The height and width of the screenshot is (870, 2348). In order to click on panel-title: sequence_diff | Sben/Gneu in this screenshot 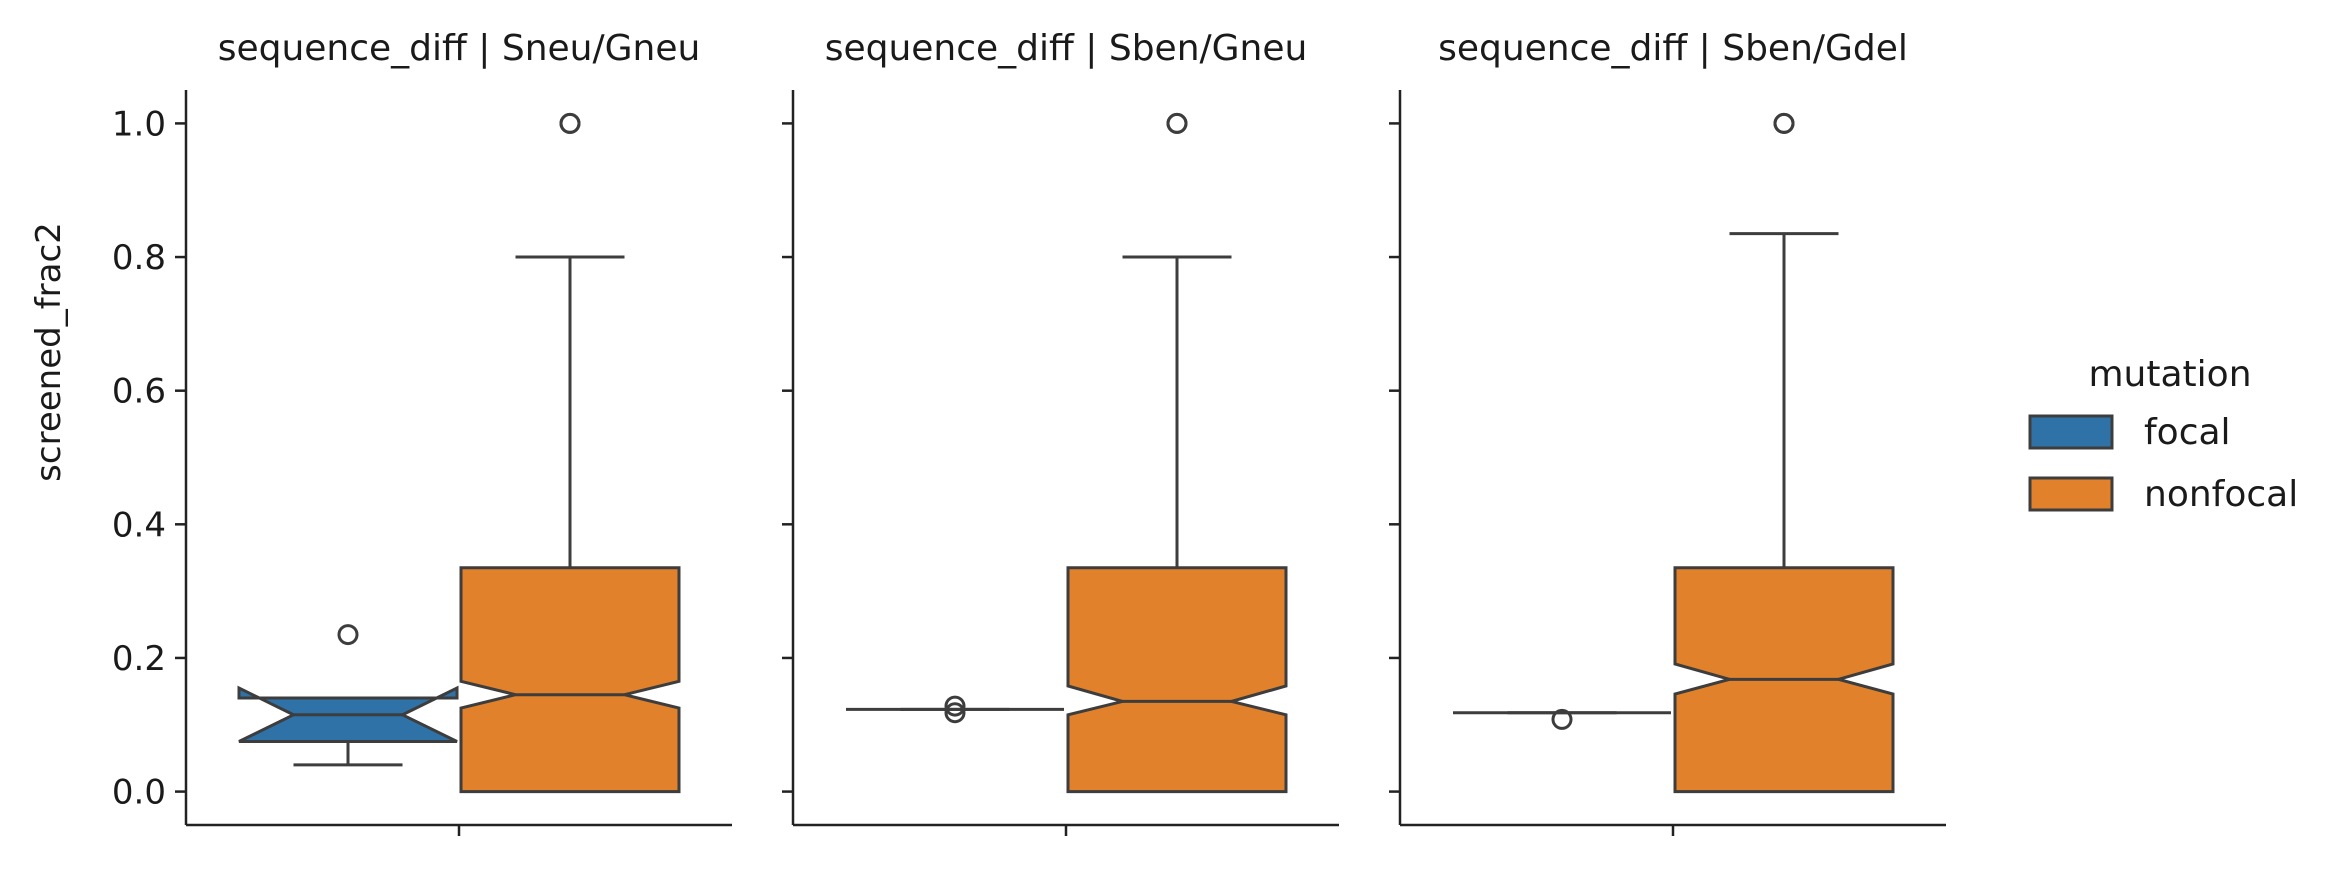, I will do `click(1066, 48)`.